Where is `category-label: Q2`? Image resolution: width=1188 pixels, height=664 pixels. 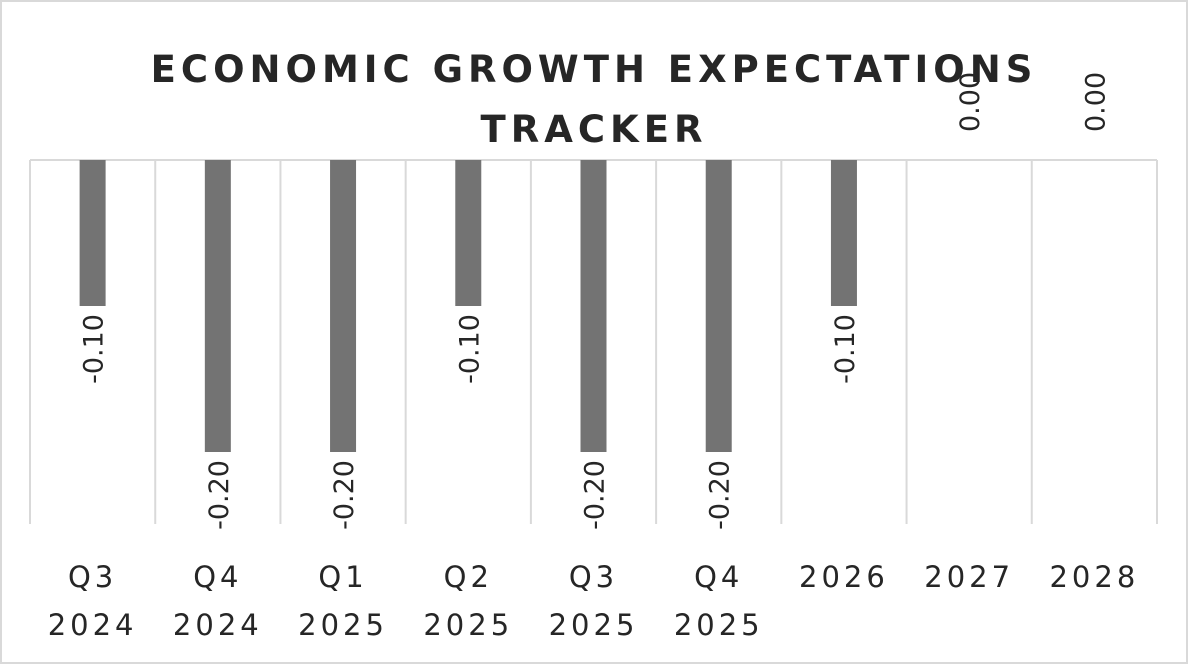
category-label: Q2 is located at coordinates (468, 577).